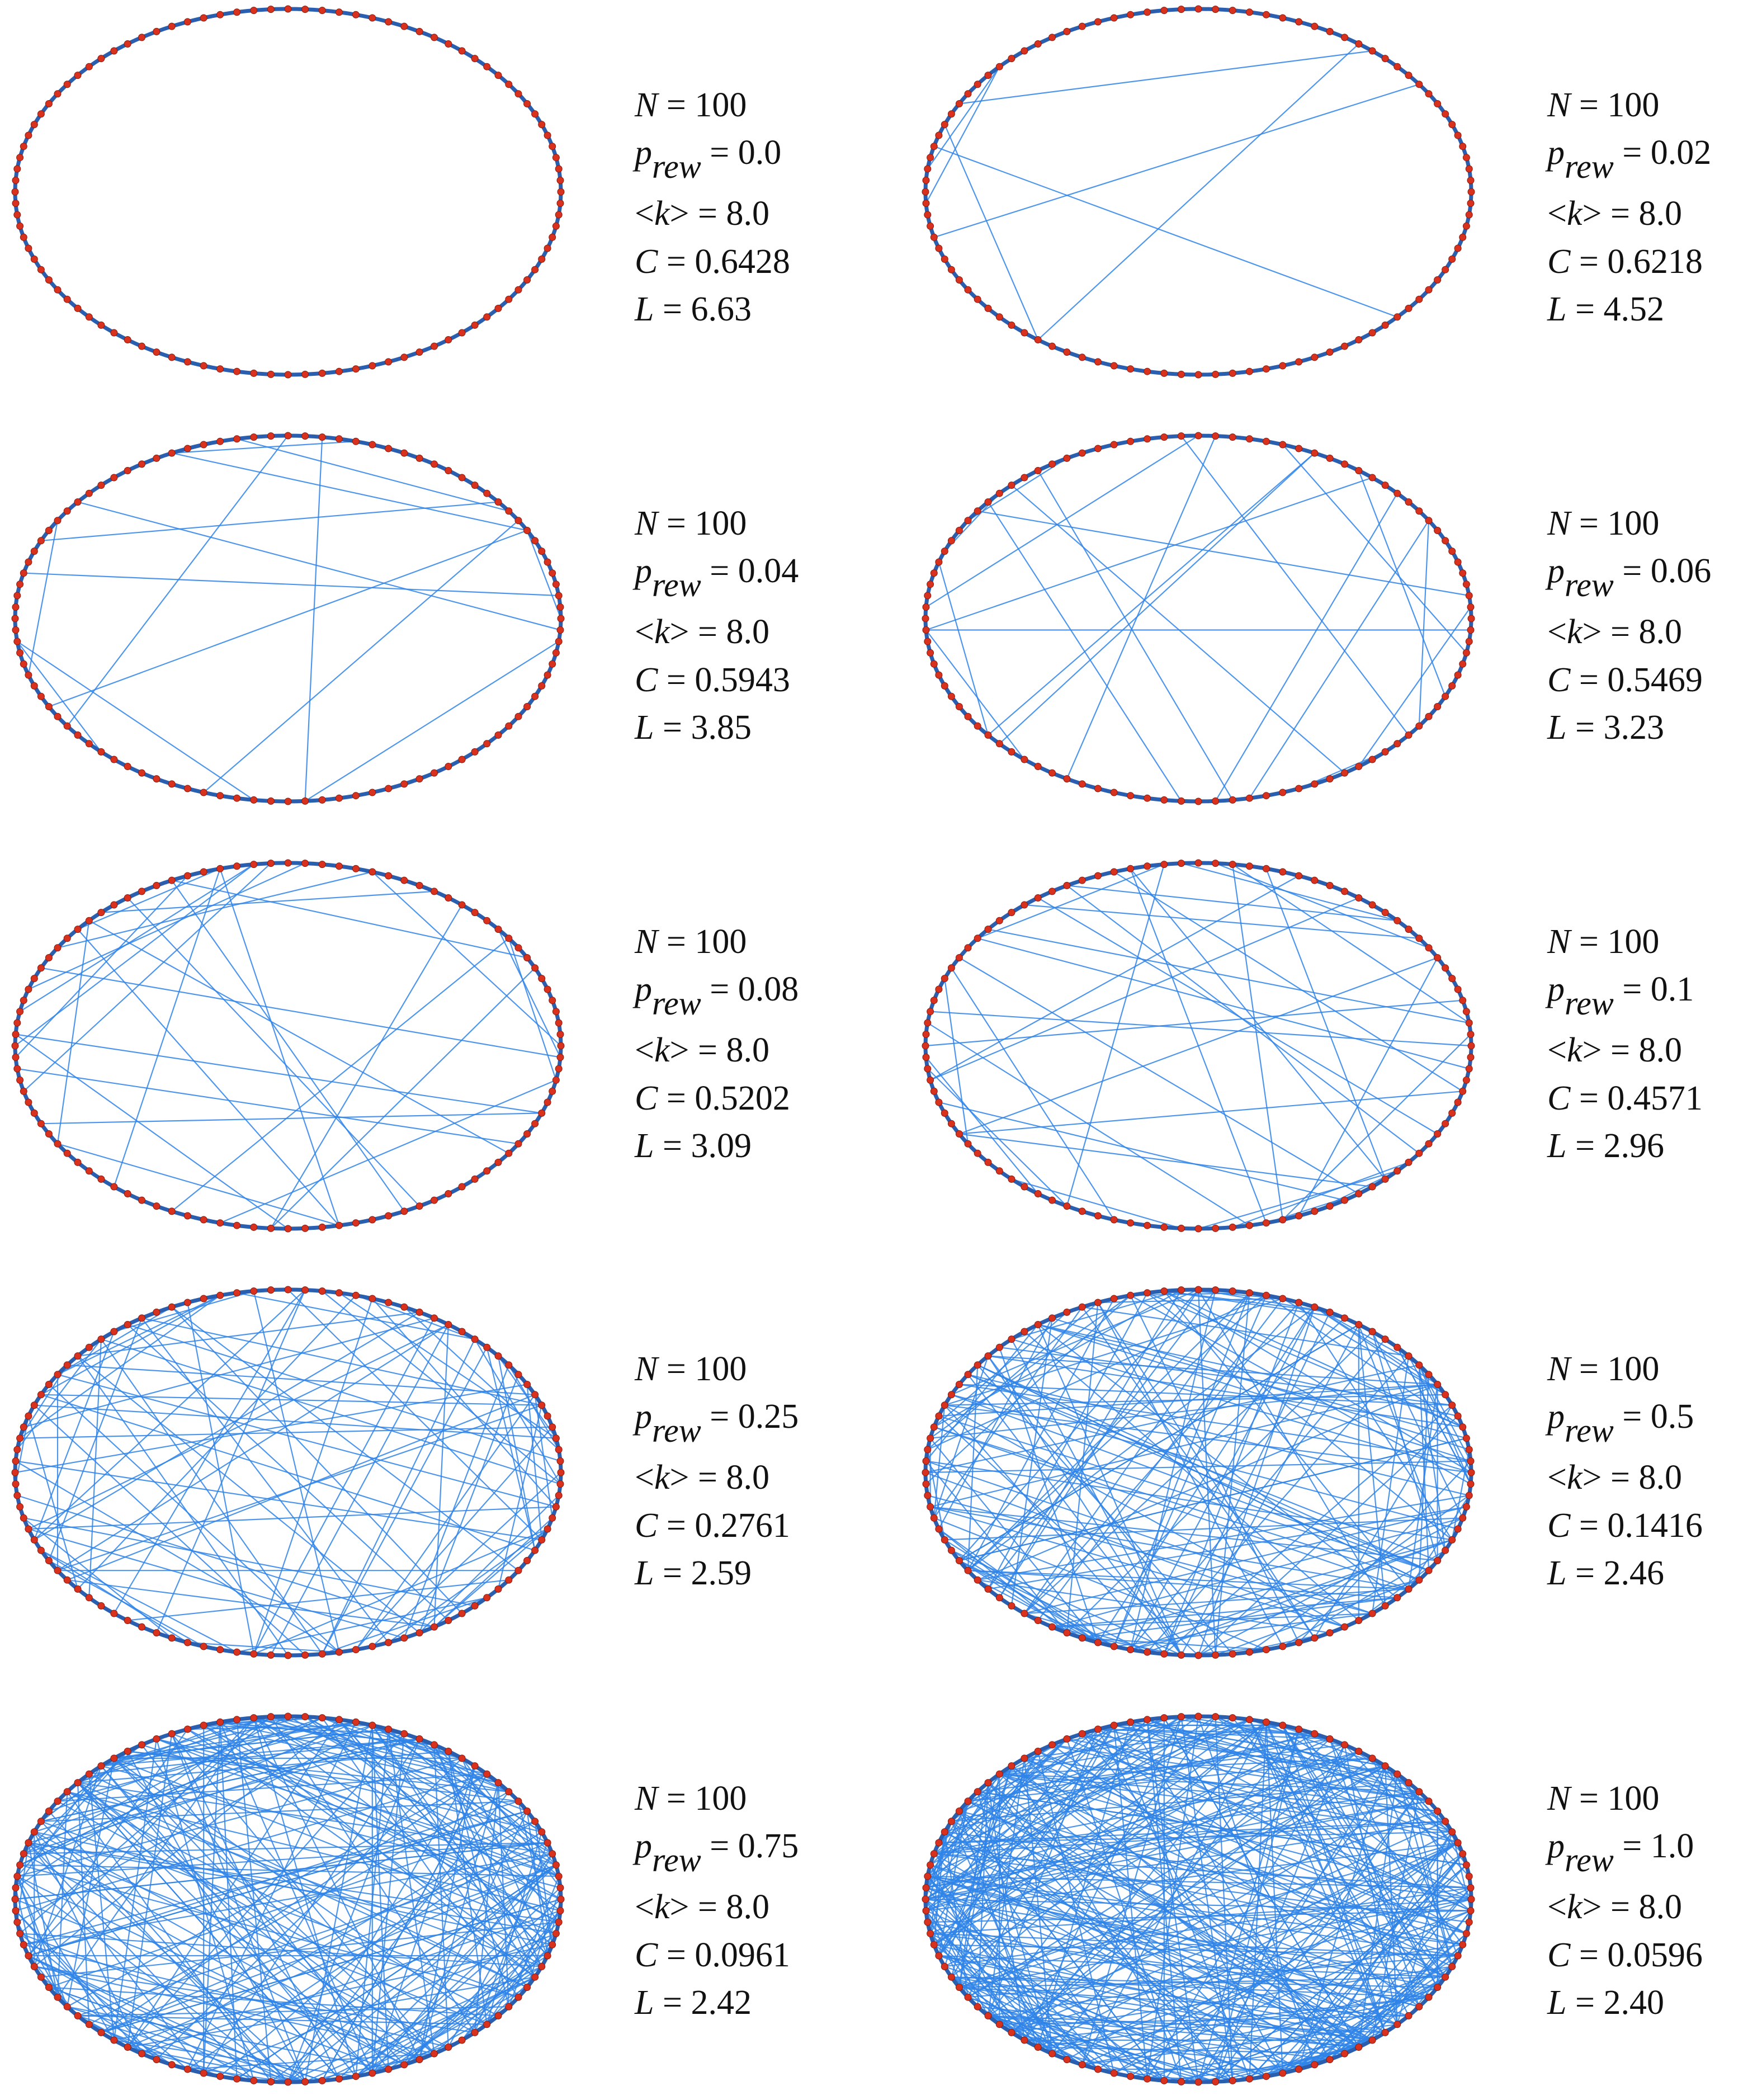 Image resolution: width=1743 pixels, height=2100 pixels. What do you see at coordinates (1672, 1846) in the screenshot?
I see `stat-p-rew-value: 1.0` at bounding box center [1672, 1846].